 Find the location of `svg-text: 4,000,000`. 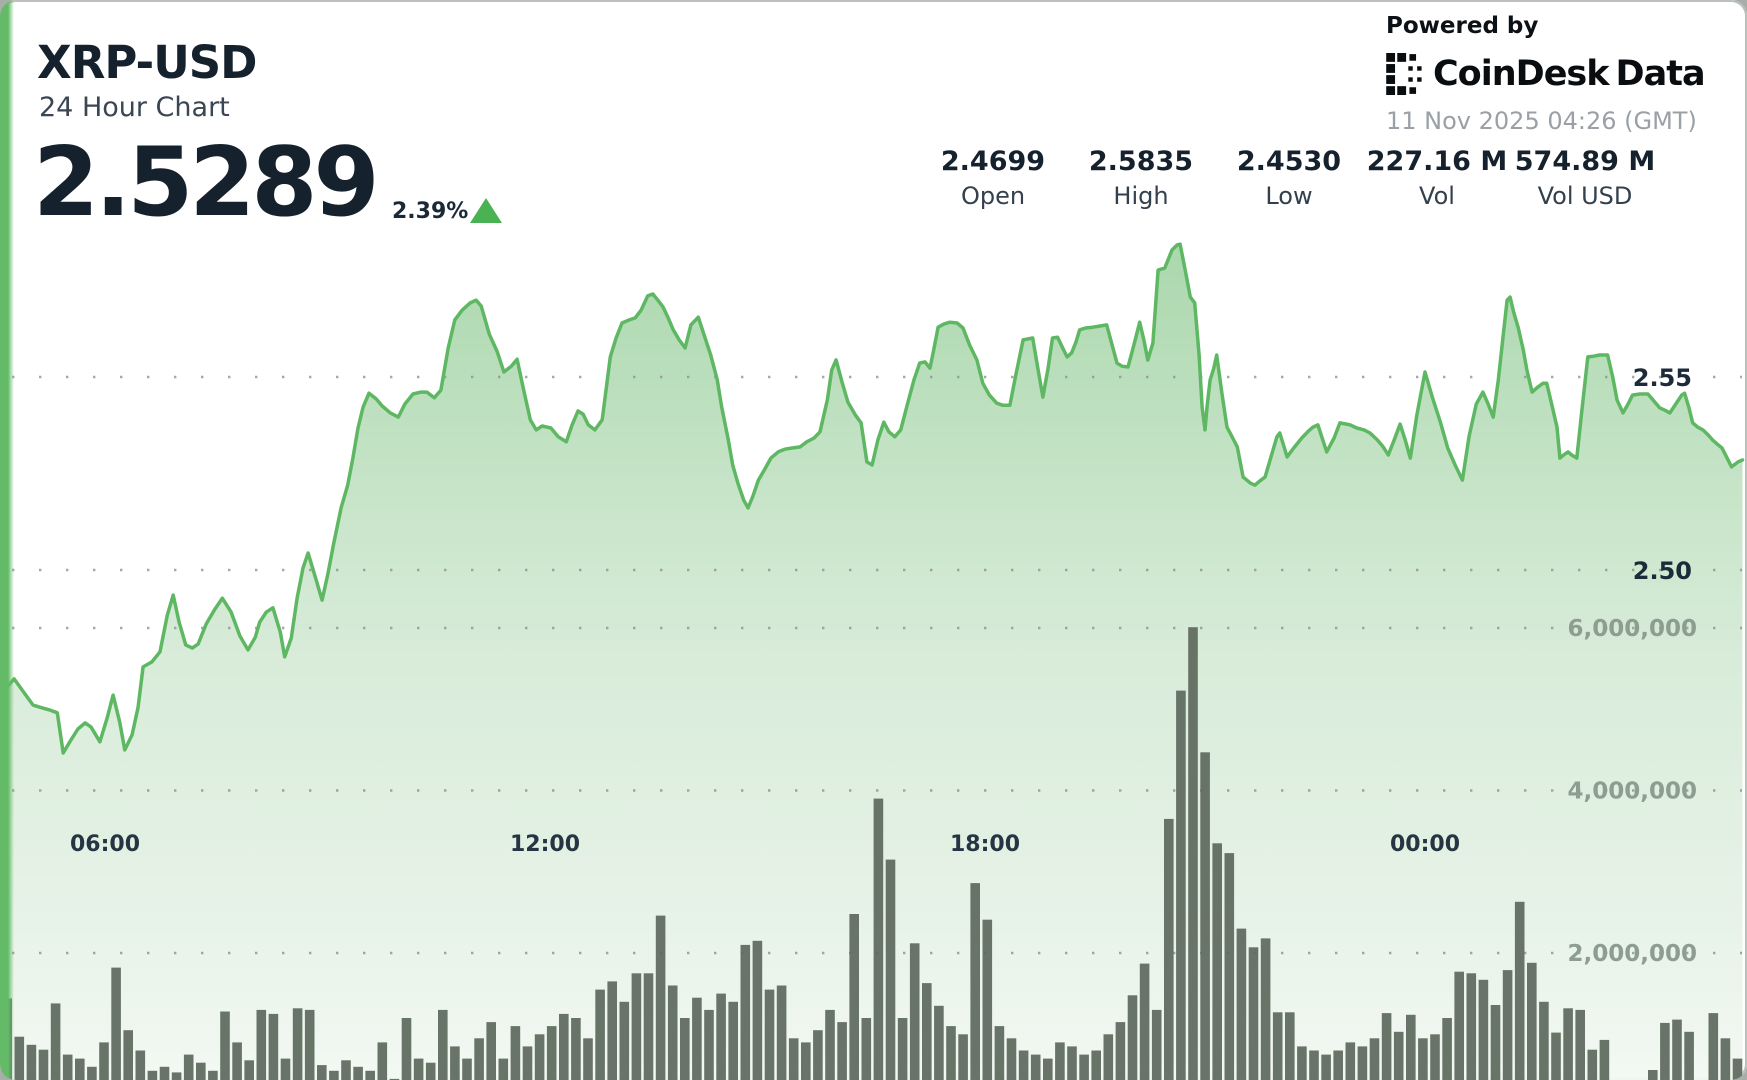

svg-text: 4,000,000 is located at coordinates (1633, 792).